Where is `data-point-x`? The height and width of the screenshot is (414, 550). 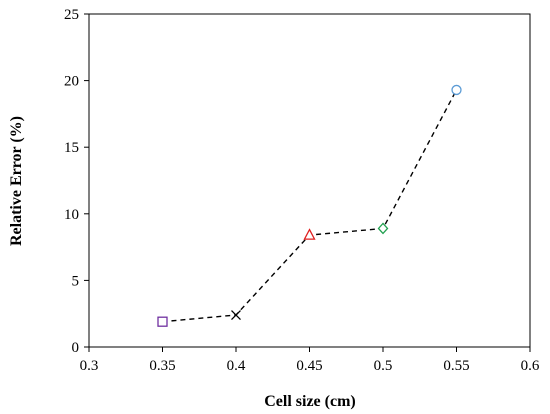 data-point-x is located at coordinates (236, 315).